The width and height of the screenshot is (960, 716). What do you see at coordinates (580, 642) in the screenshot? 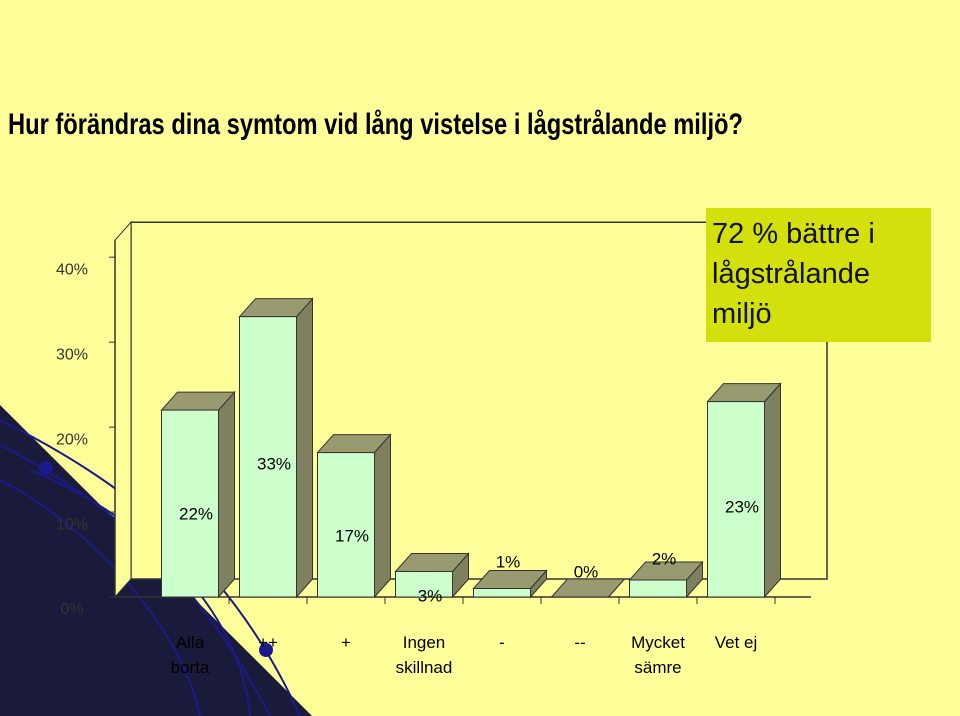
I see `x-tick-label: --` at bounding box center [580, 642].